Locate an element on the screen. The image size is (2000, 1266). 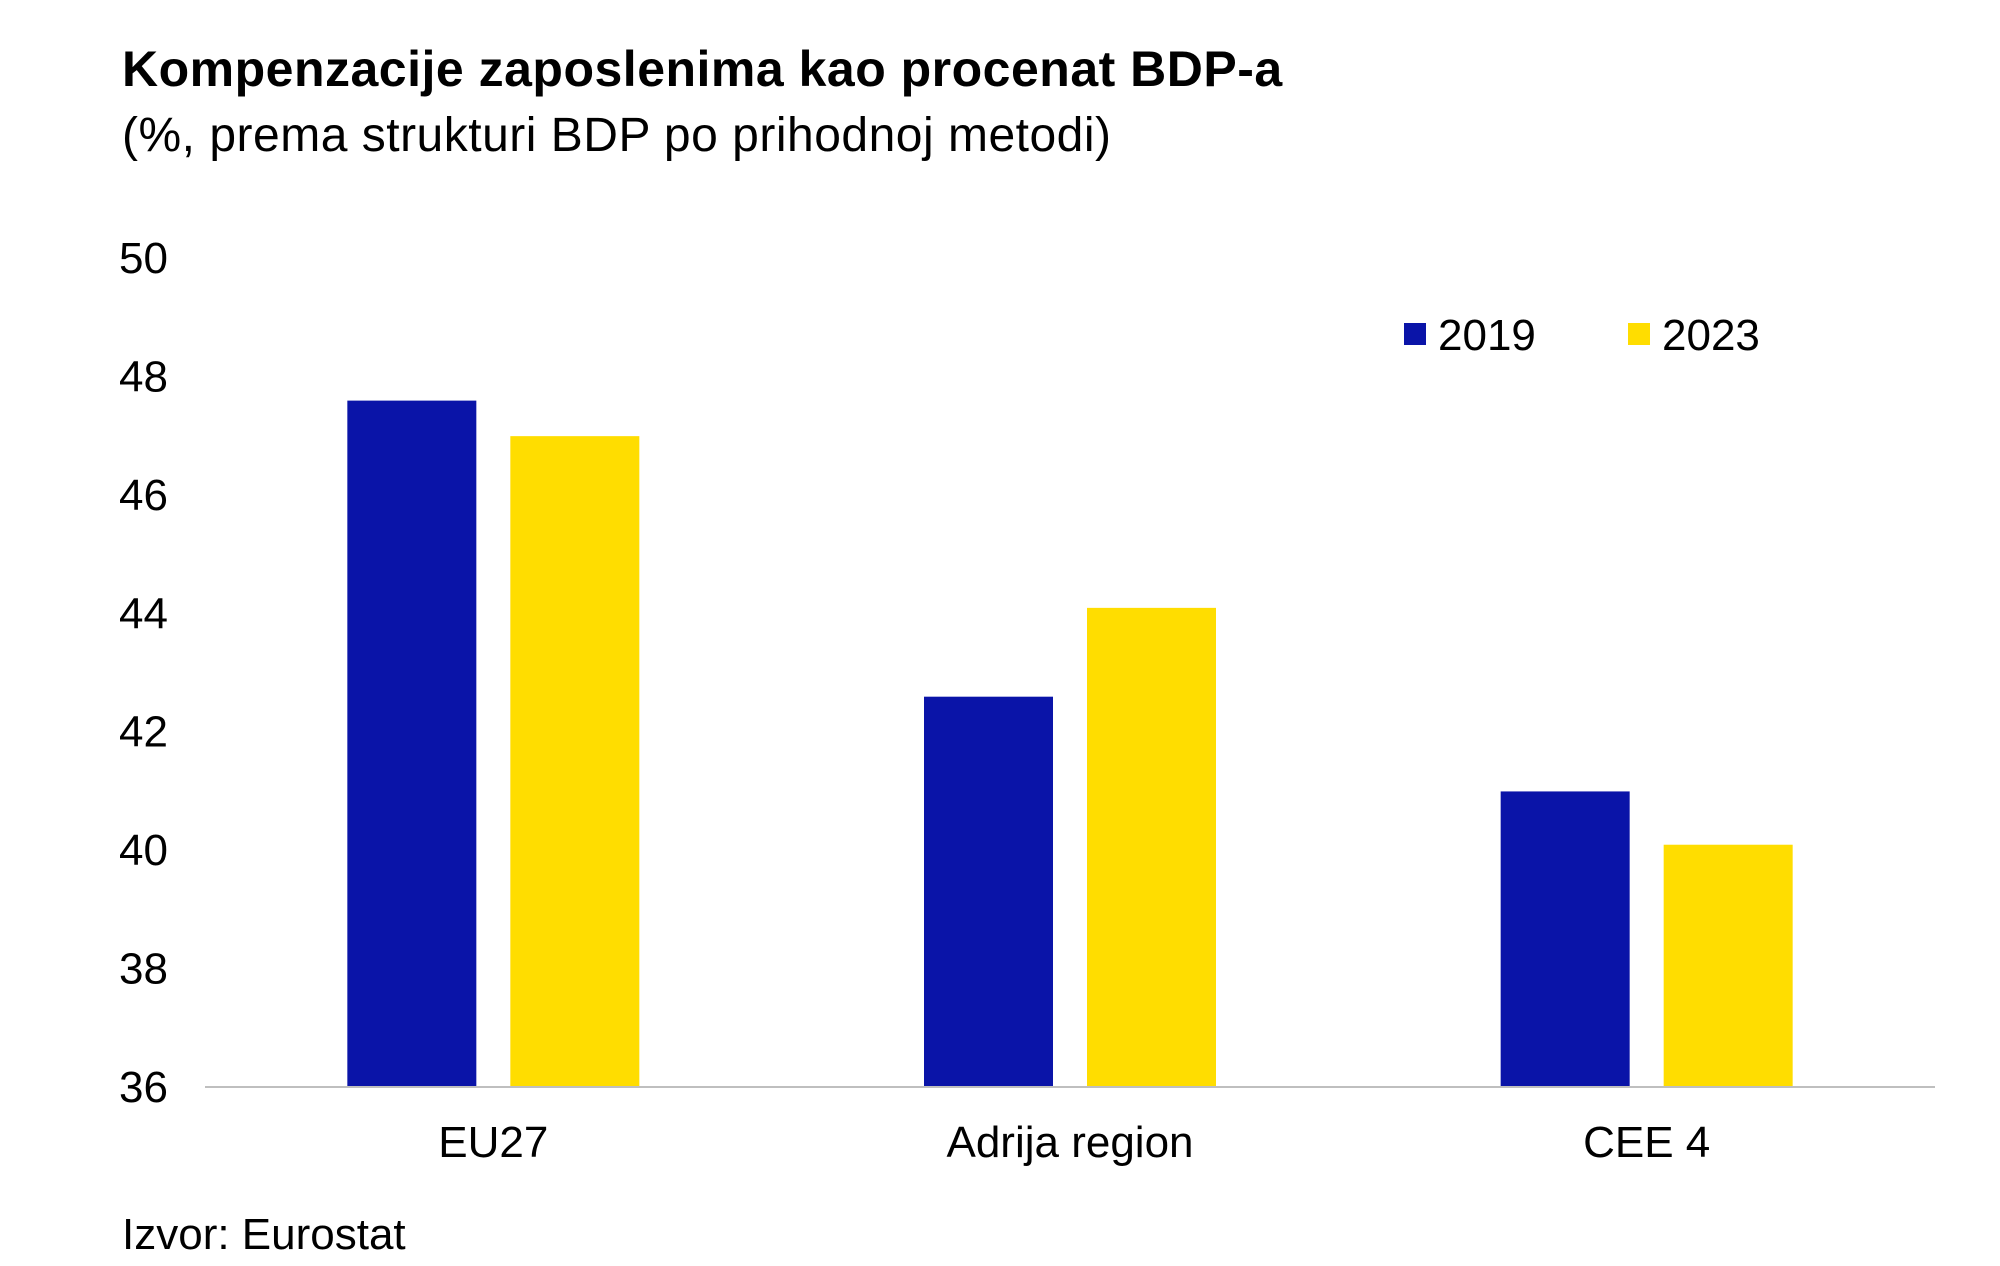
y-tick-label: 44 is located at coordinates (143, 613).